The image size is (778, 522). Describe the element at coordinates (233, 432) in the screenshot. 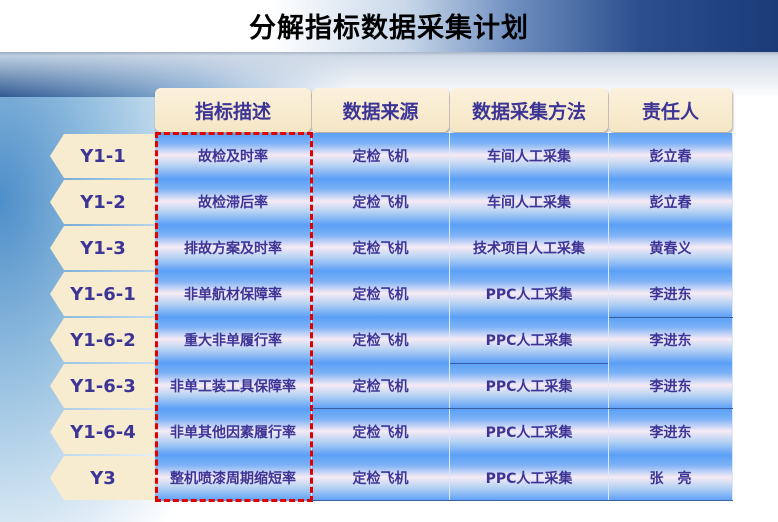

I see `cell-desc: 非单其他因素履行率` at that location.